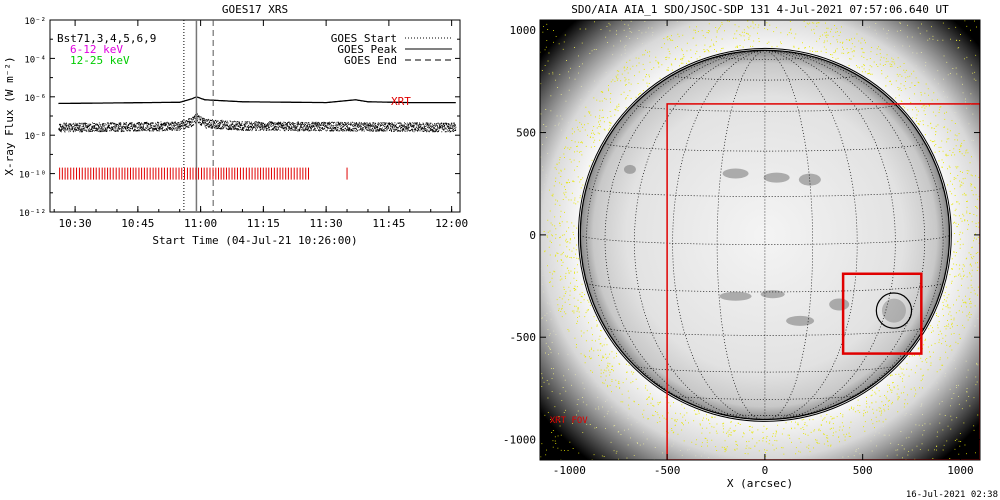 This screenshot has width=1000, height=500. What do you see at coordinates (523, 337) in the screenshot?
I see `aia-y-tick-label: -500` at bounding box center [523, 337].